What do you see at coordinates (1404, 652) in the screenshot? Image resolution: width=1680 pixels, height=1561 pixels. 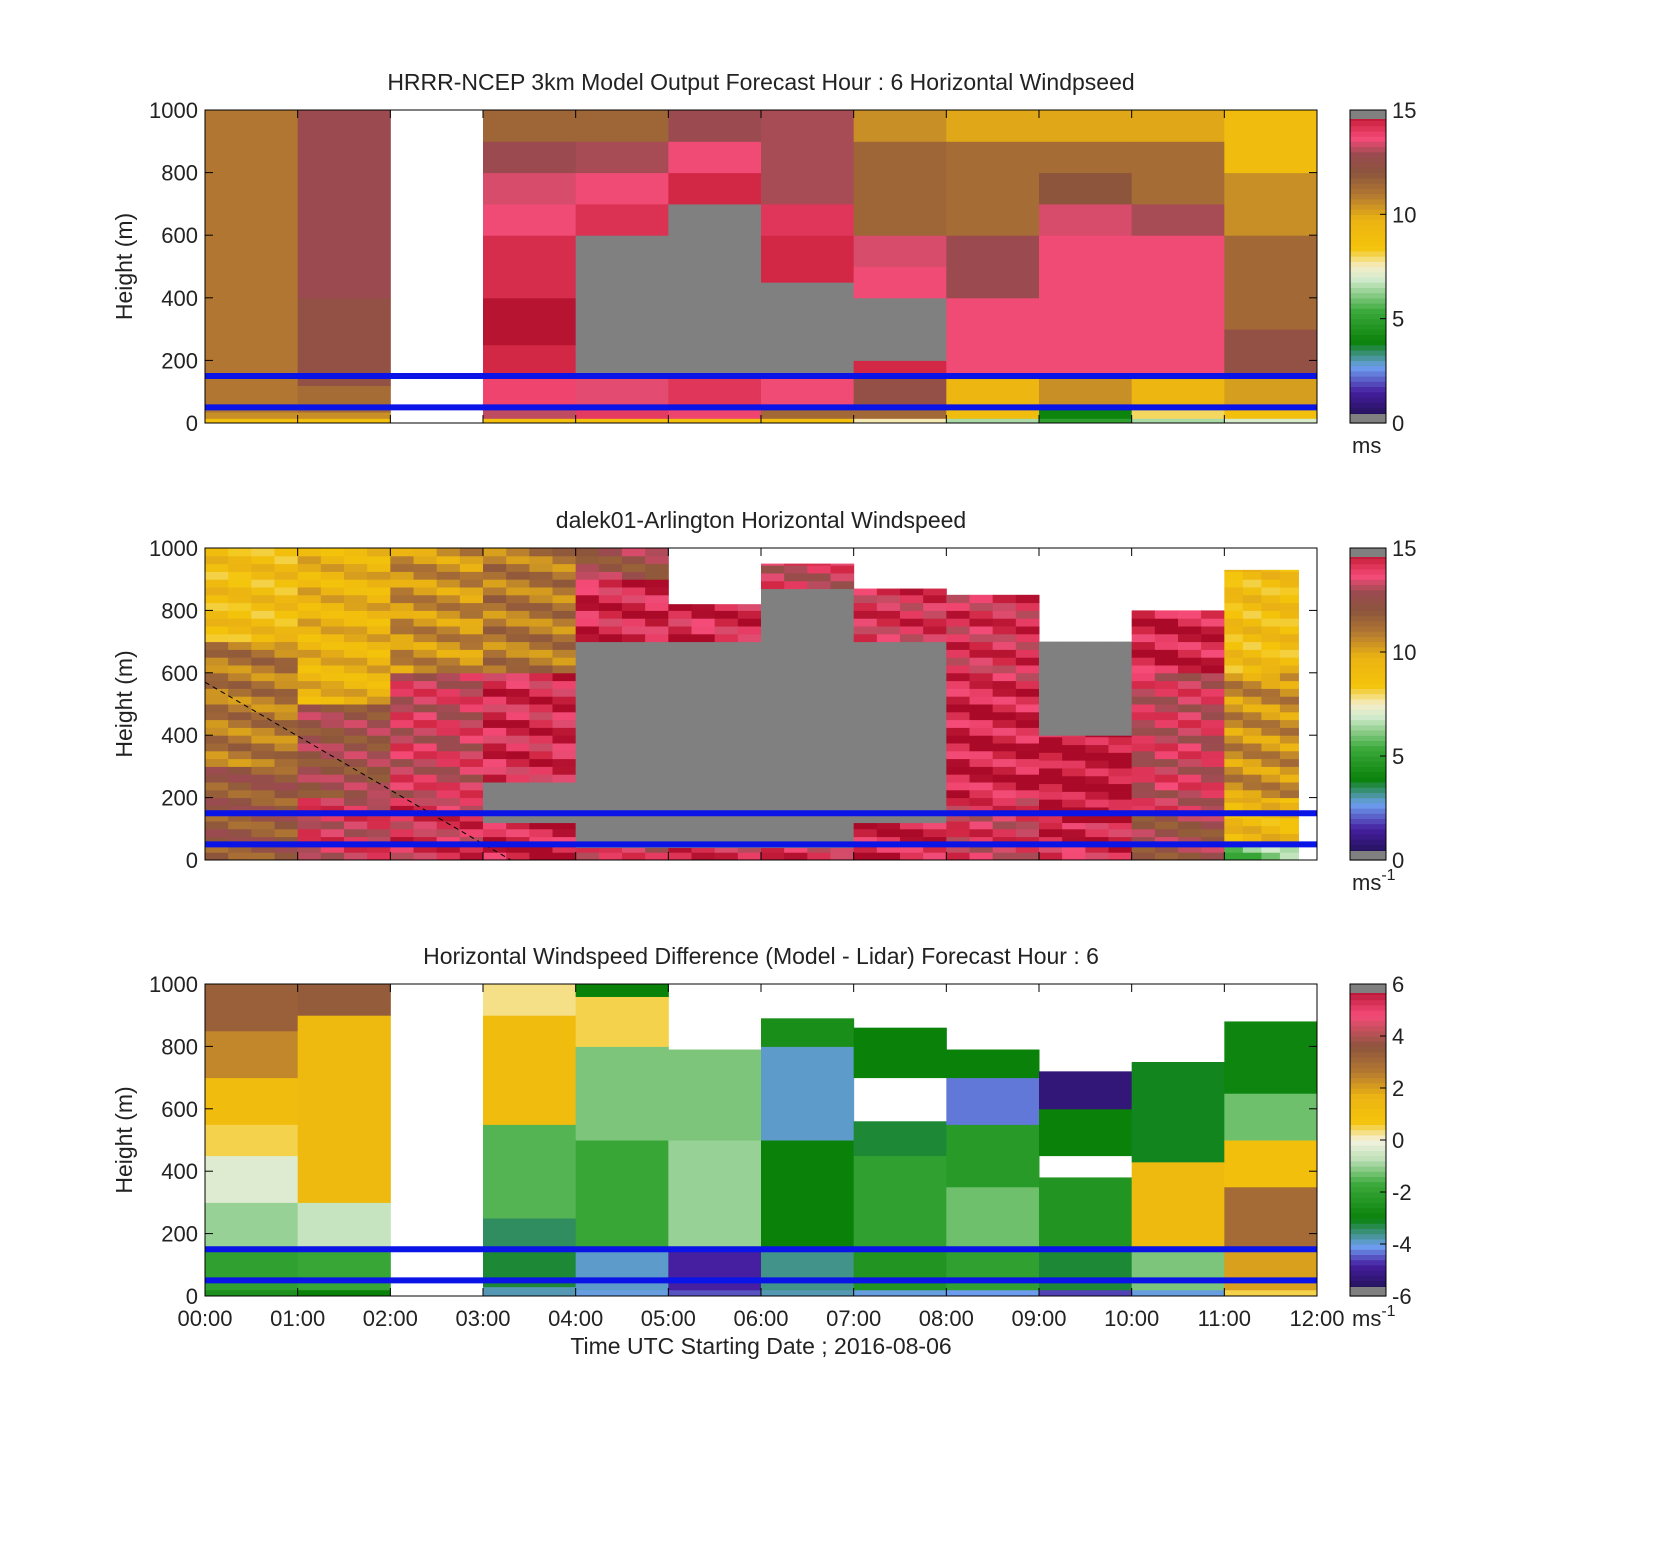 I see `colorbar-tick-label: 10` at bounding box center [1404, 652].